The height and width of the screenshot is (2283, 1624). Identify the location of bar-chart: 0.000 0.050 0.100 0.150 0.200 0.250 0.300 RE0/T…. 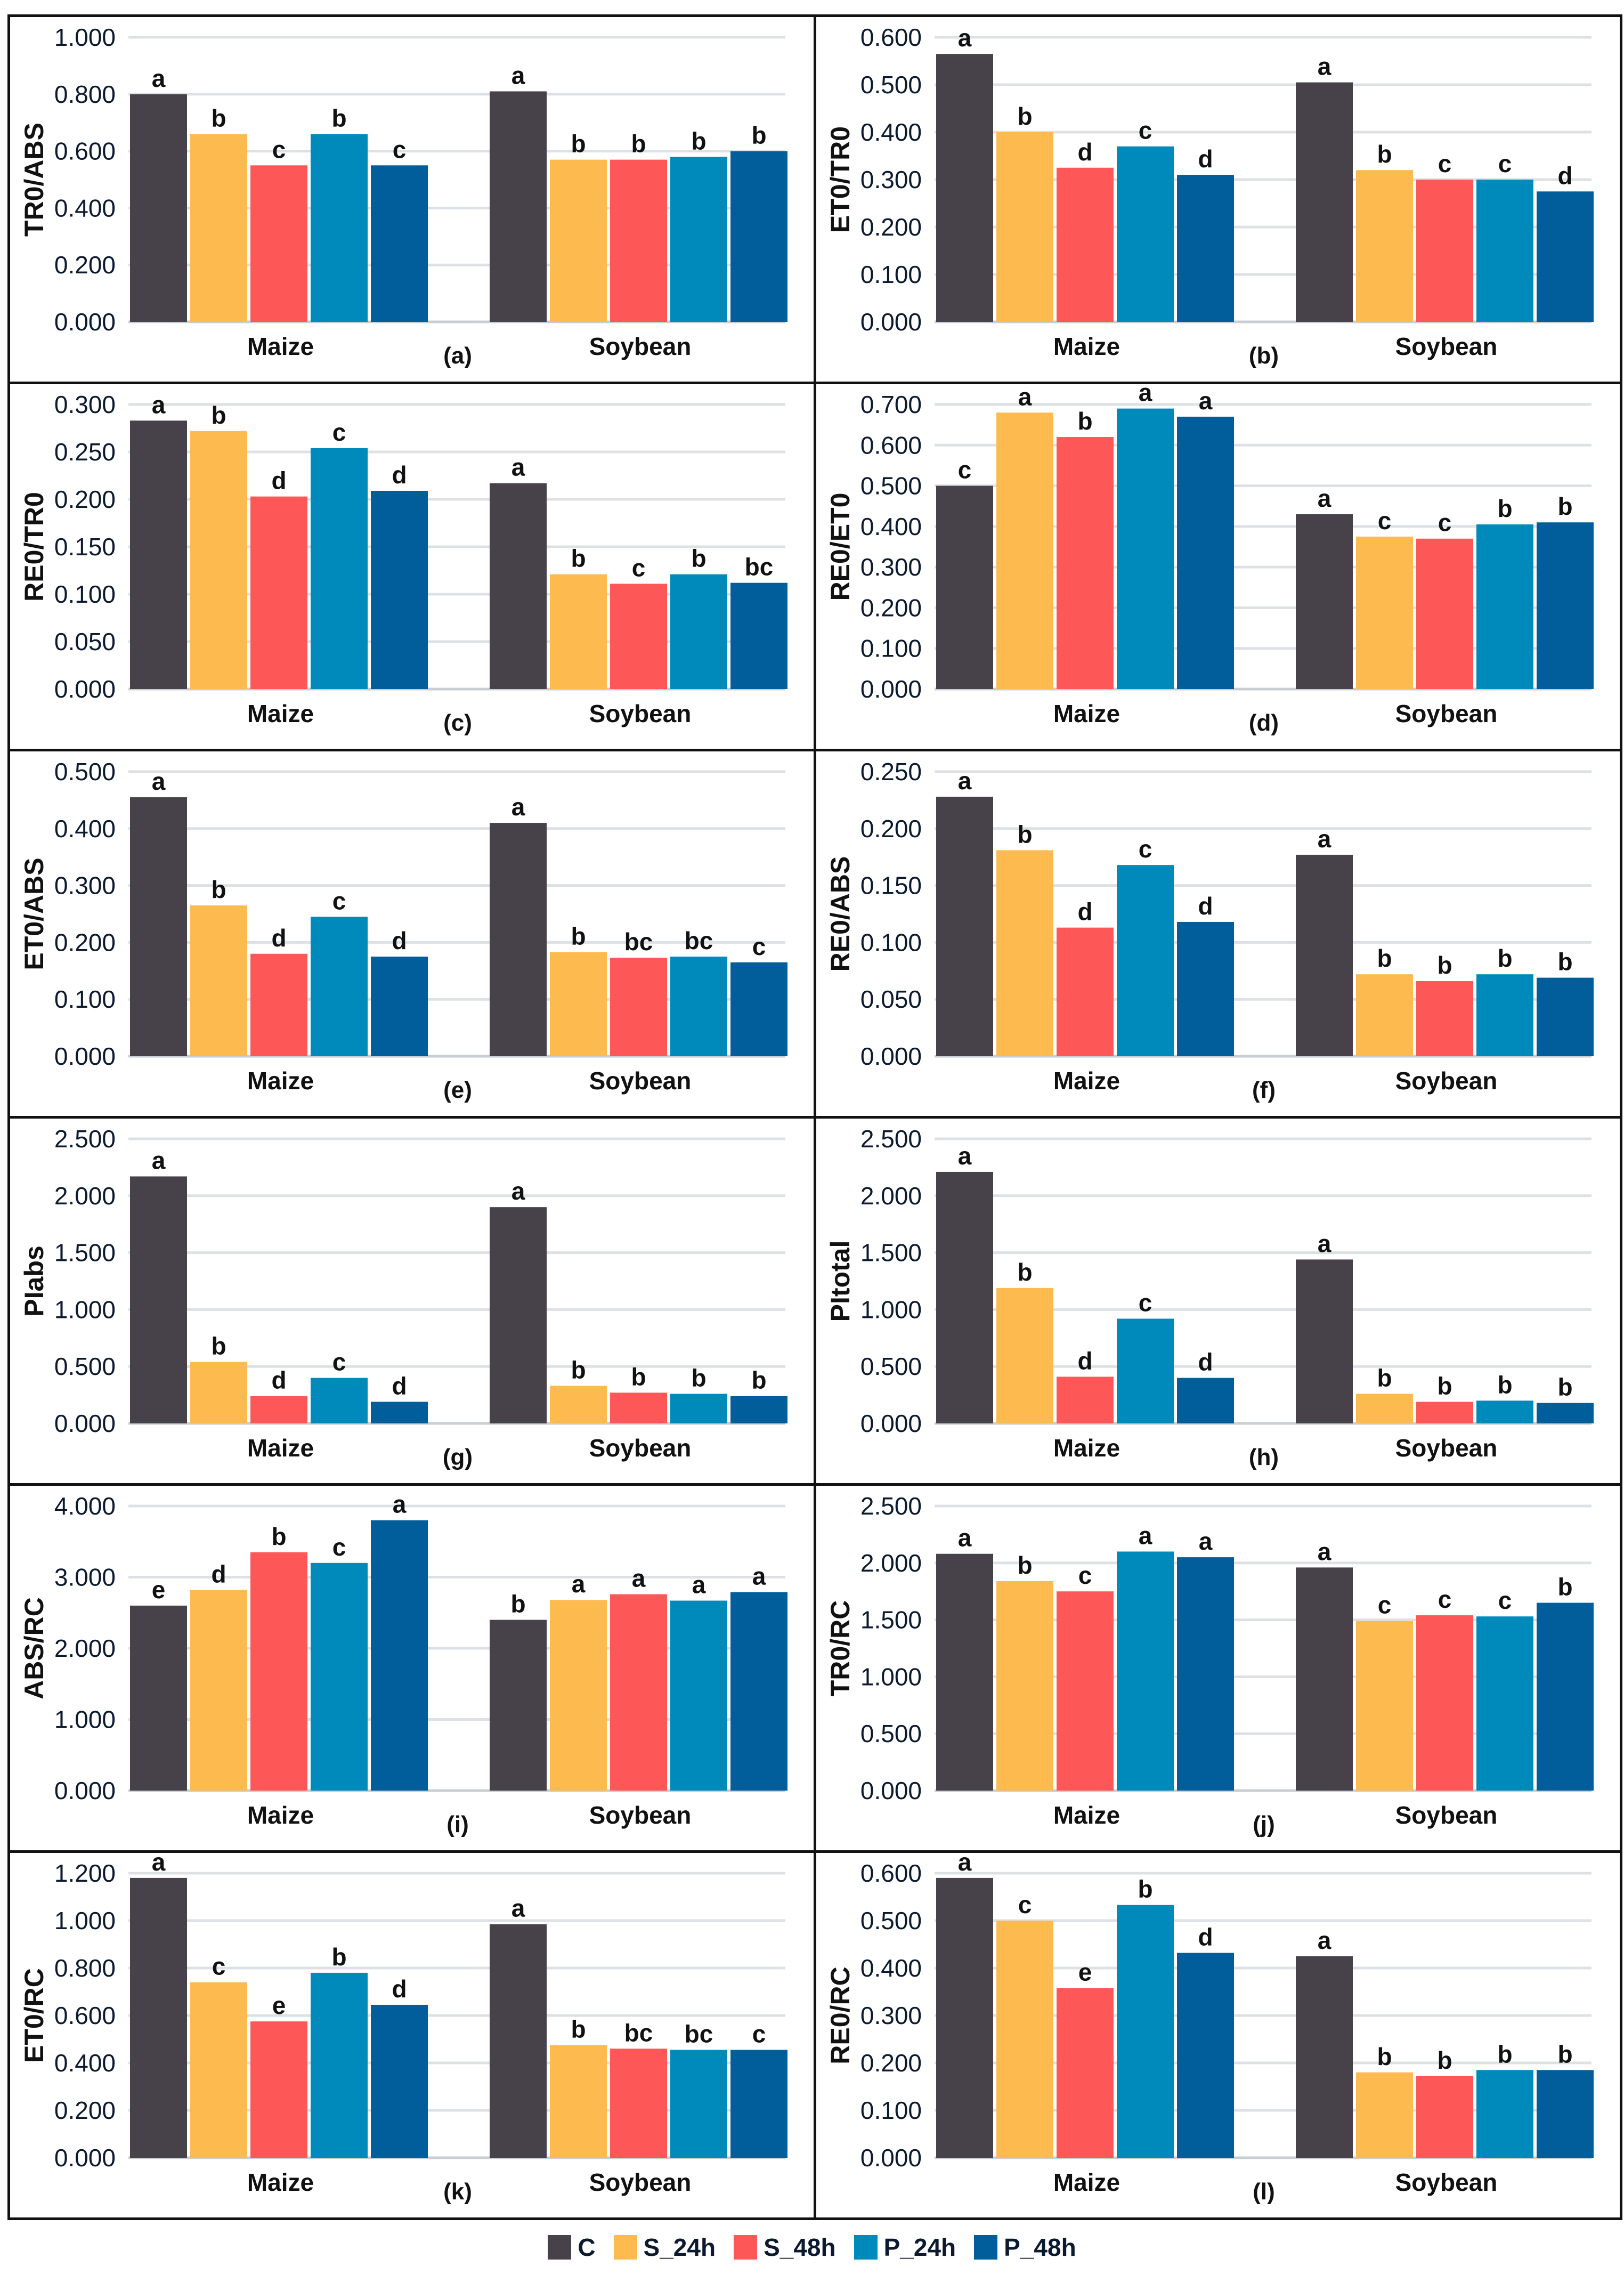
(403, 563).